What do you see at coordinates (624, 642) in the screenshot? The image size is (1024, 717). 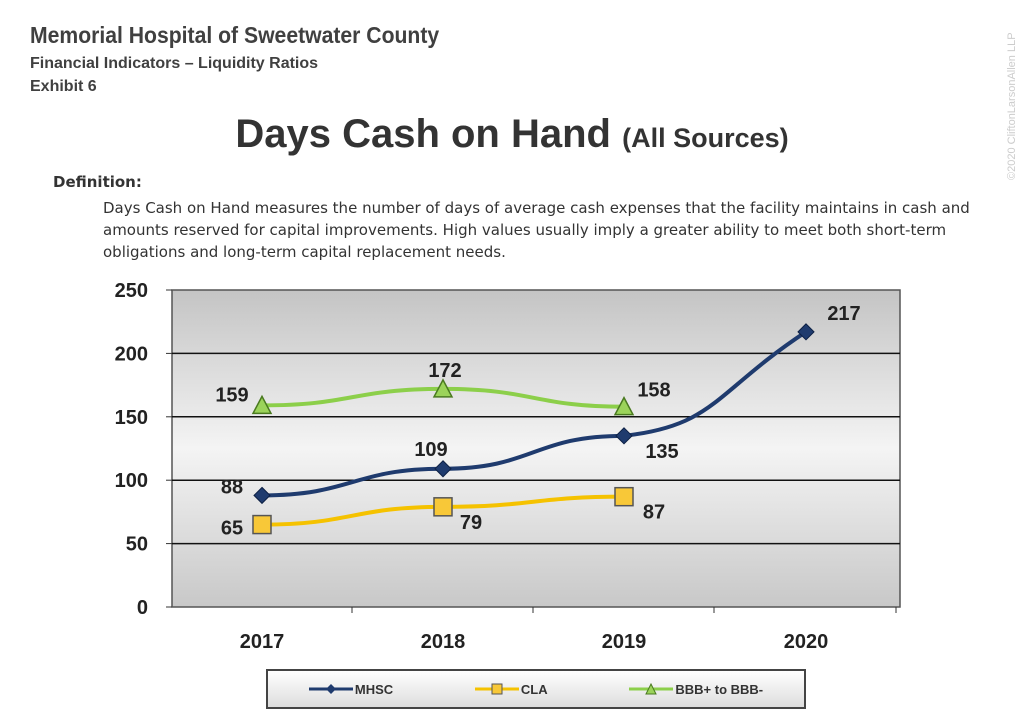 I see `x-tick-label: 2019` at bounding box center [624, 642].